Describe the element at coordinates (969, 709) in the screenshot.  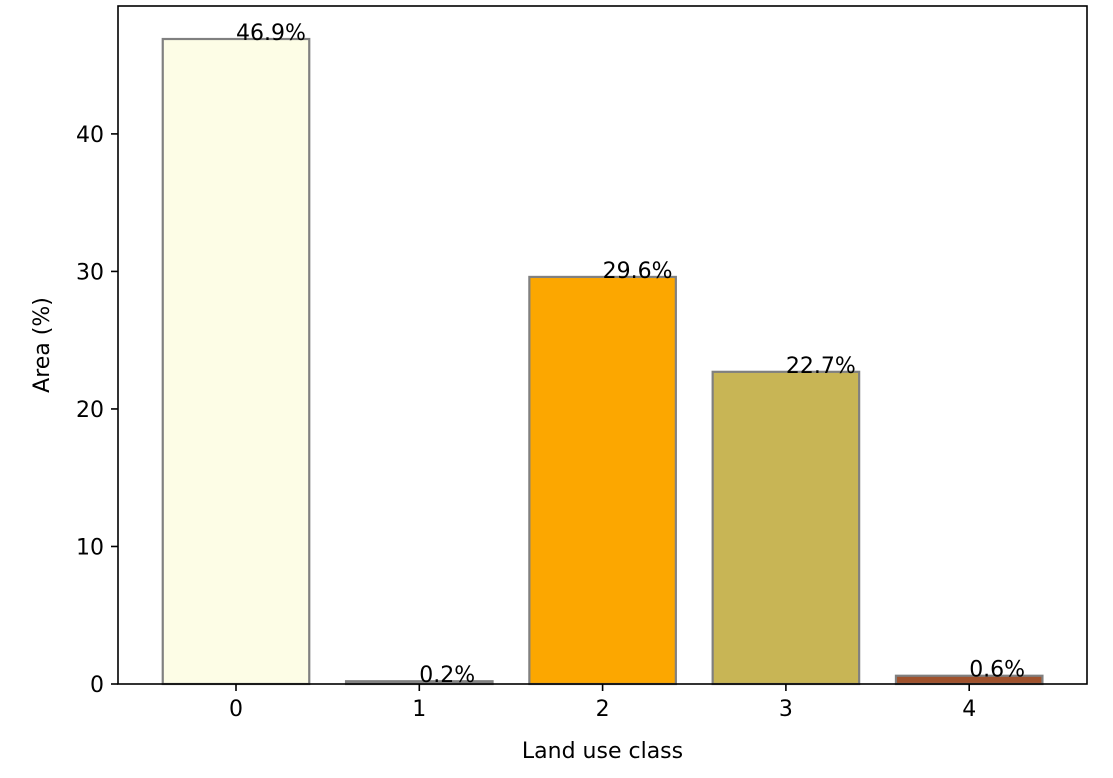
I see `x-tick-label: 4` at that location.